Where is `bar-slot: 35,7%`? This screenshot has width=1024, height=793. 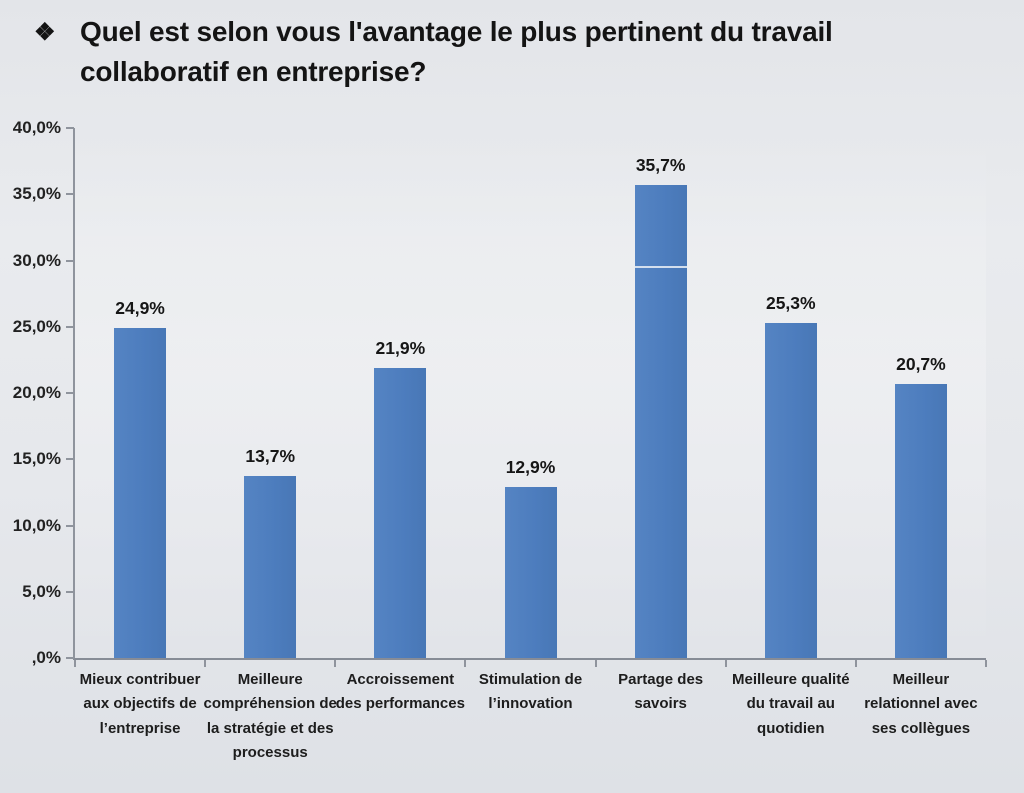
bar-slot: 35,7% is located at coordinates (661, 393).